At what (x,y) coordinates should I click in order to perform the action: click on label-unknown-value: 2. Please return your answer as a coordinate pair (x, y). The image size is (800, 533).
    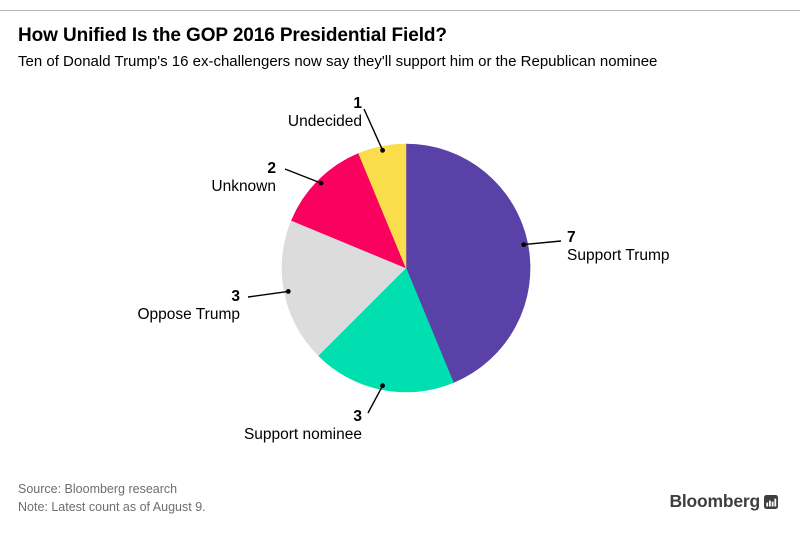
    Looking at the image, I should click on (271, 168).